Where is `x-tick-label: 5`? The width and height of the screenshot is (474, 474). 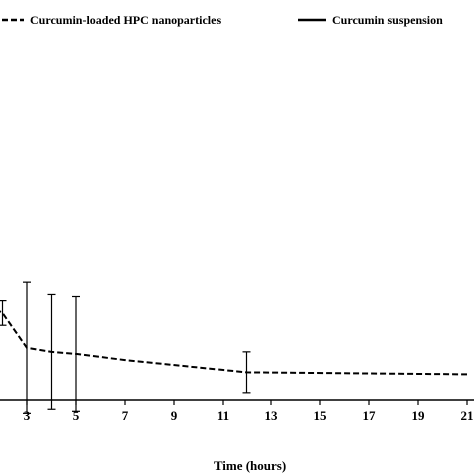 x-tick-label: 5 is located at coordinates (76, 415).